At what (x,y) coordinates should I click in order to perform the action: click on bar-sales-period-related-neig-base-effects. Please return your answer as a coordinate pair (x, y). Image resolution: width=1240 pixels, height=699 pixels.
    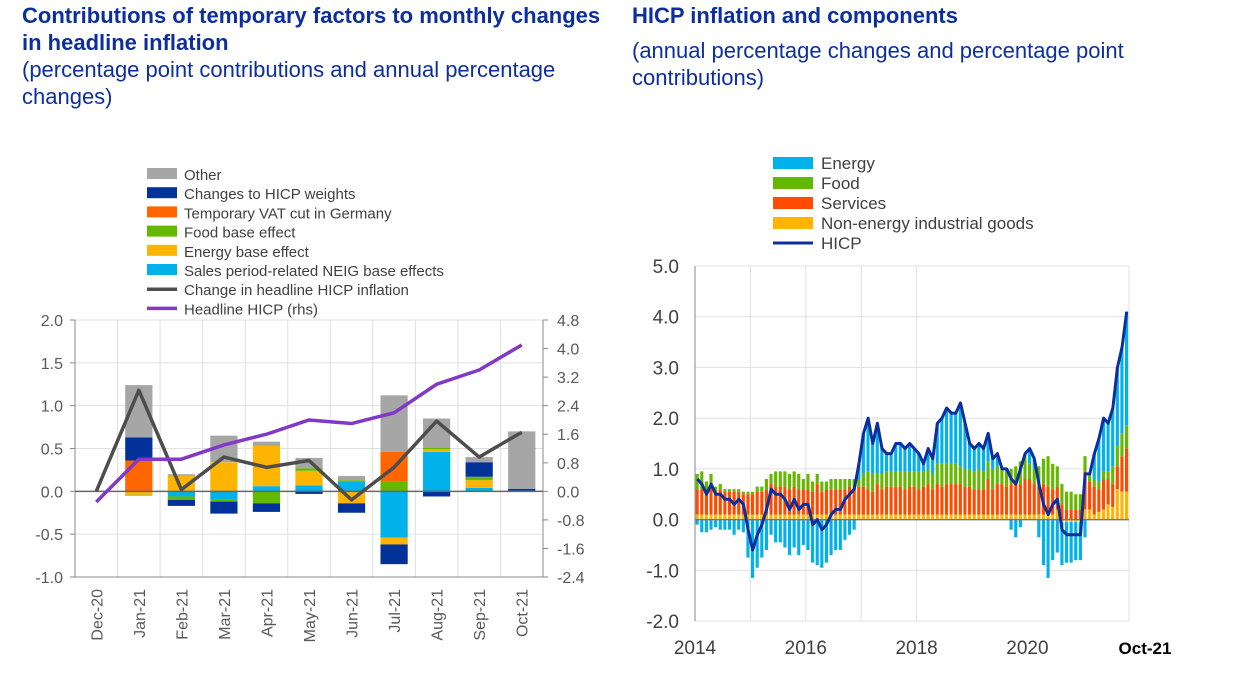
    Looking at the image, I should click on (266, 489).